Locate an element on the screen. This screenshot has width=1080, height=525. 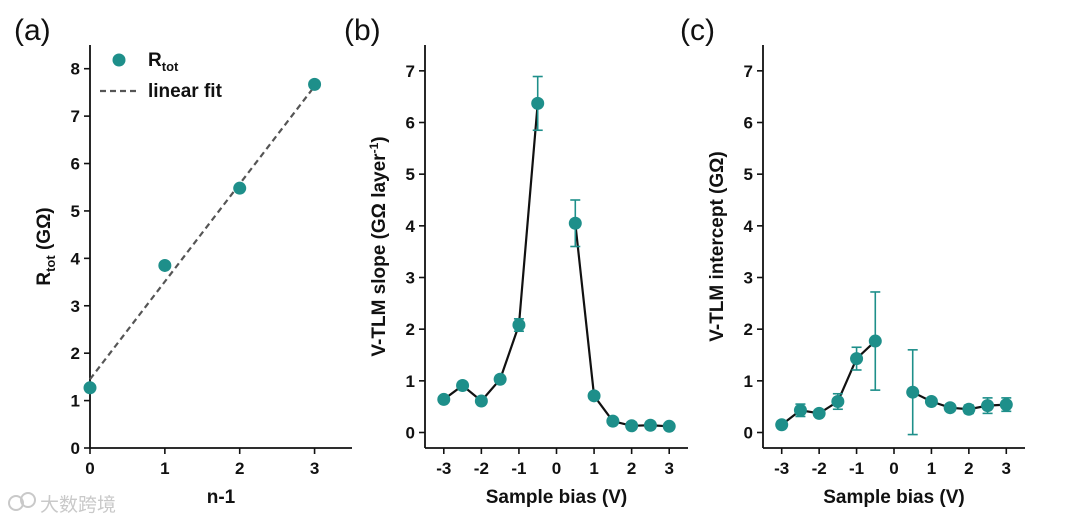
panel-a-x-tick-label: 2 is located at coordinates (239, 468).